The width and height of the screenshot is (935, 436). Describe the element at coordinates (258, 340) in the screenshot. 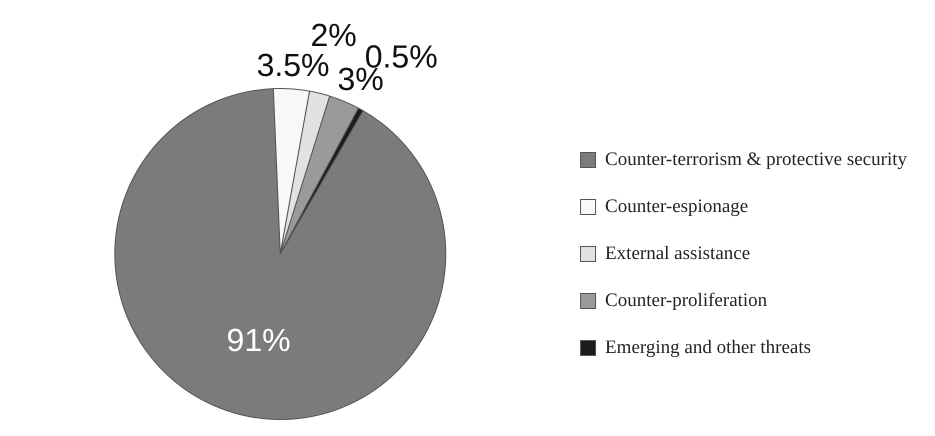

I see `data-label: 91%` at that location.